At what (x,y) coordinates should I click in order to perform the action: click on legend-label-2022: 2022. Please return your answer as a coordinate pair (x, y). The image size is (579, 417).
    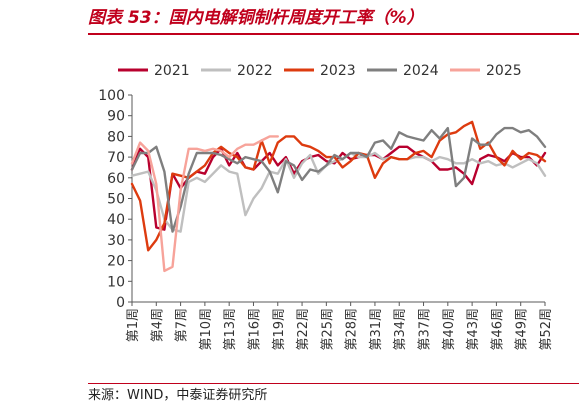
    Looking at the image, I should click on (255, 71).